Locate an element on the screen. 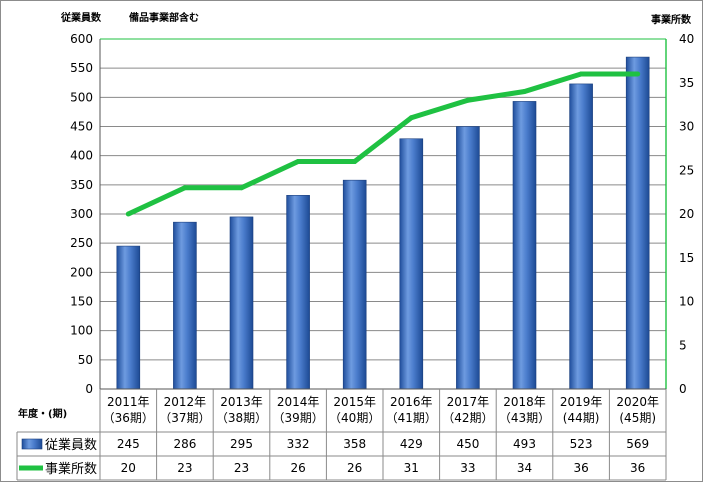 Image resolution: width=703 pixels, height=483 pixels. left-tick-label: 200 is located at coordinates (81, 272).